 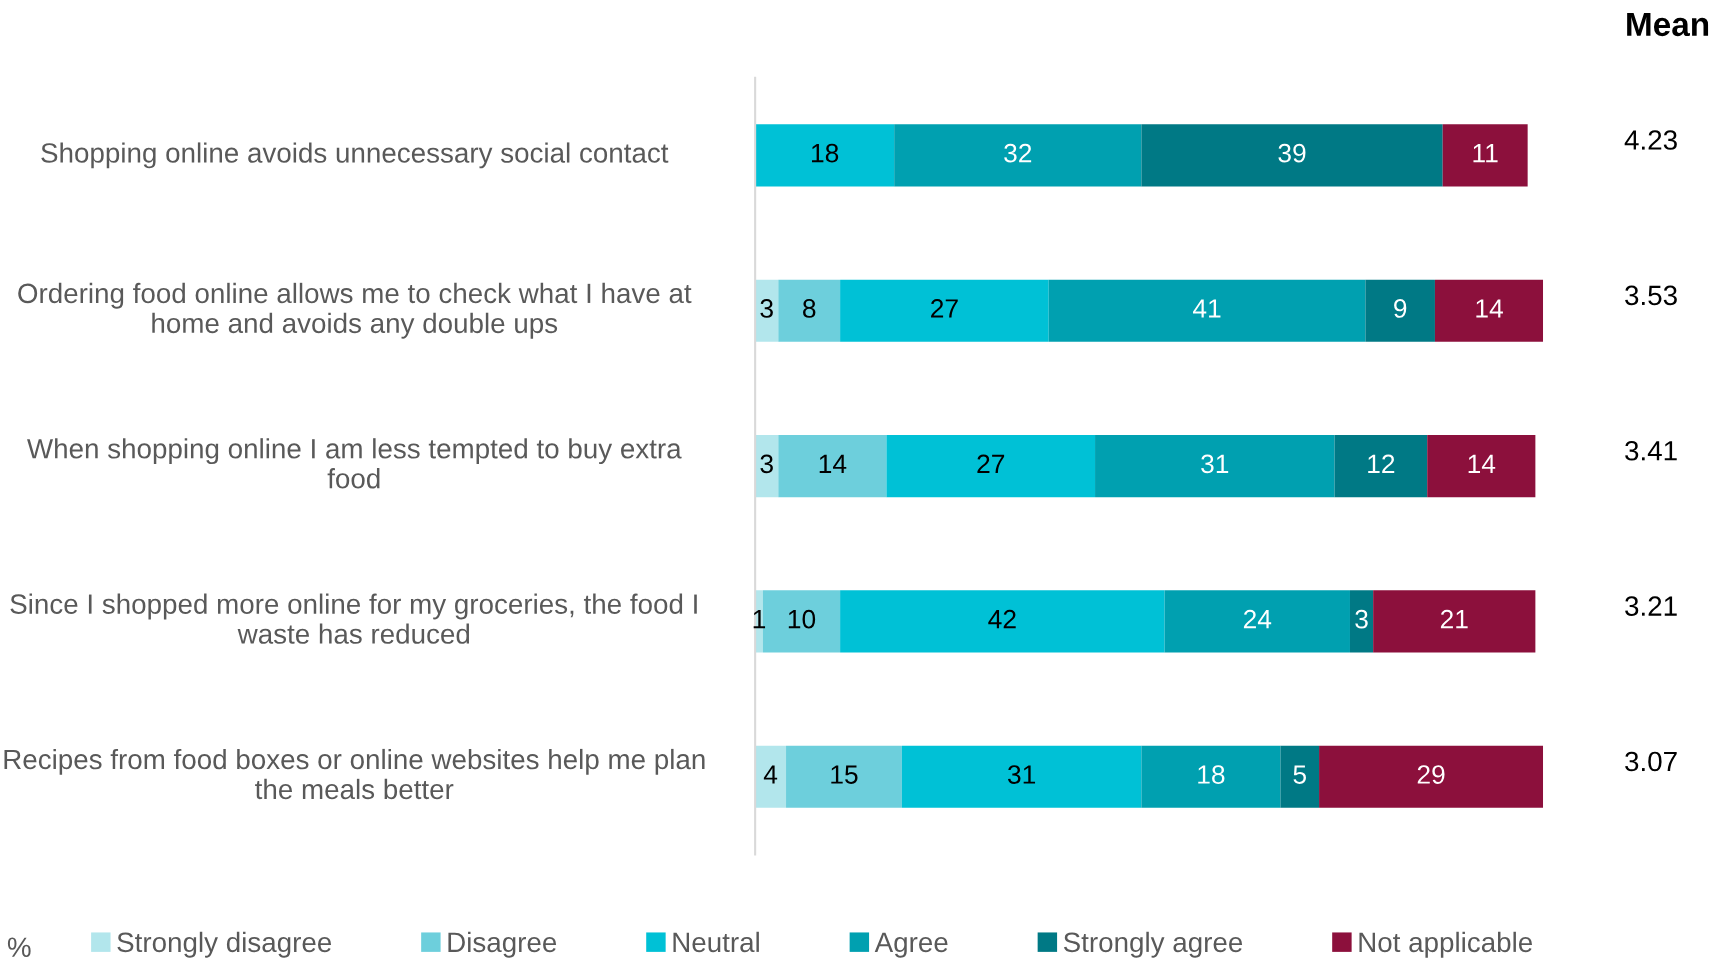 What do you see at coordinates (354, 463) in the screenshot?
I see `y-tick-label: When shopping online I am less tempted to buy extra food` at bounding box center [354, 463].